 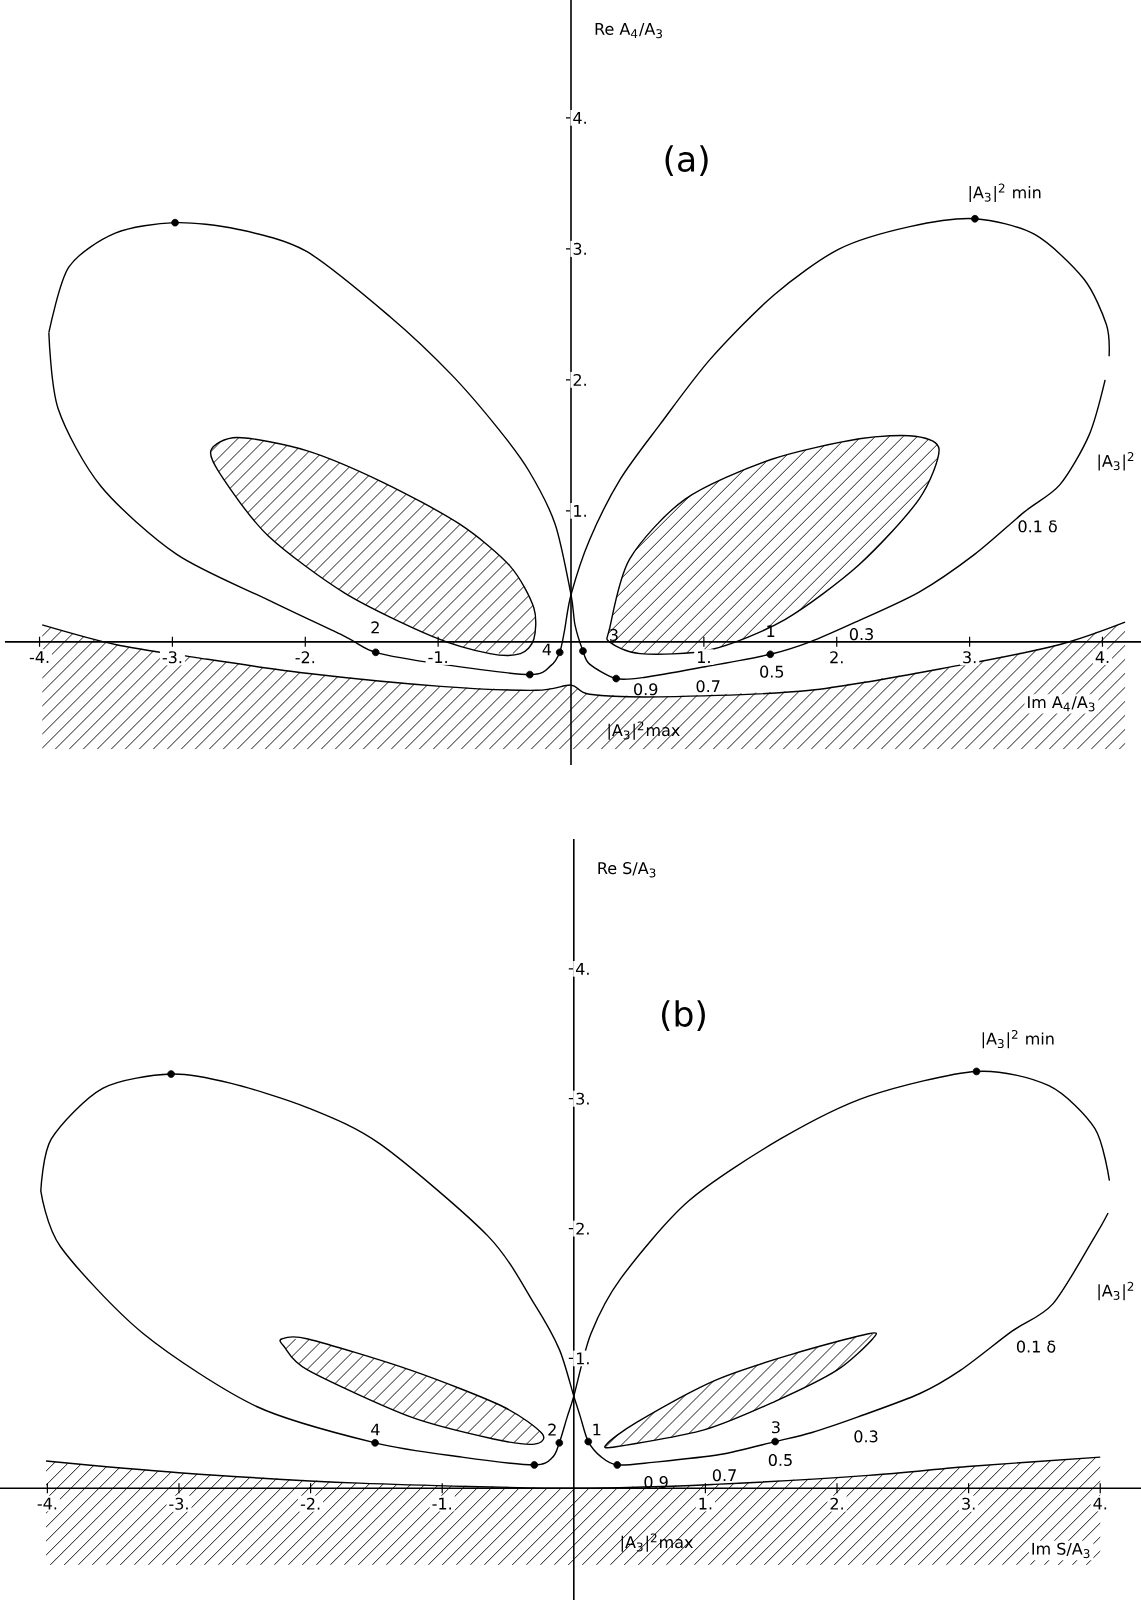 I want to click on annotation: 0.7, so click(x=724, y=1475).